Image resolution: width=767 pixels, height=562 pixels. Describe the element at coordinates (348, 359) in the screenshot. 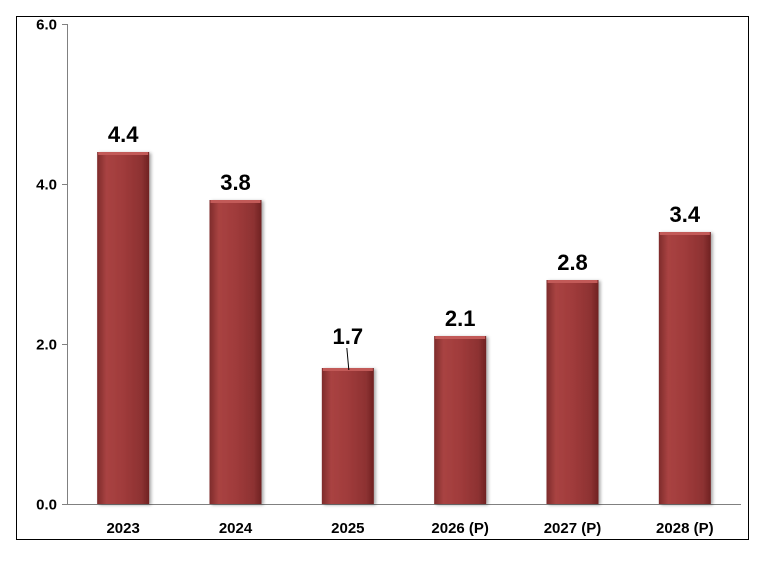

I see `data-label-leader-line` at that location.